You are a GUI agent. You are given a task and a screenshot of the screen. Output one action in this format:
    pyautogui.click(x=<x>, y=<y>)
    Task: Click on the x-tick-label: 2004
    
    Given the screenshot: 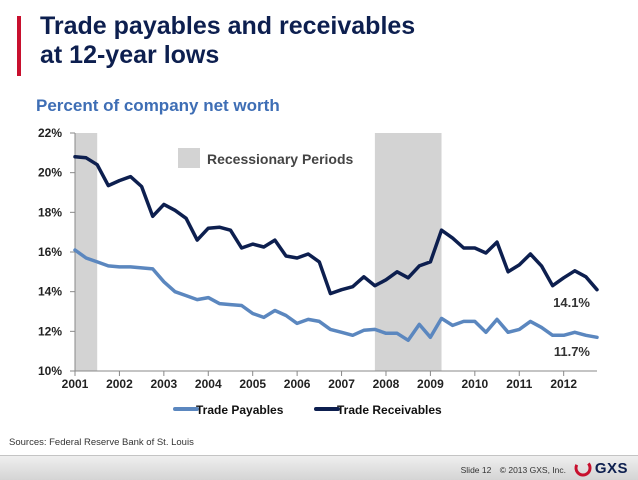 What is the action you would take?
    pyautogui.click(x=208, y=384)
    